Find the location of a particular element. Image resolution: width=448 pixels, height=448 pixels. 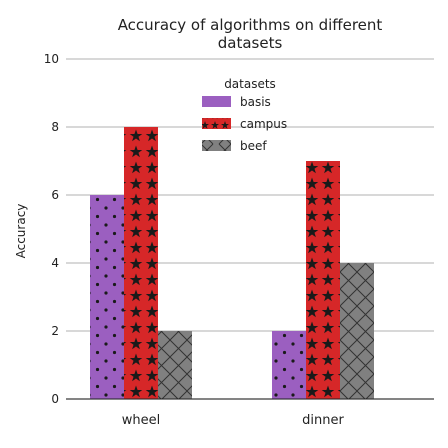

x-tick-label: wheel is located at coordinates (141, 420).